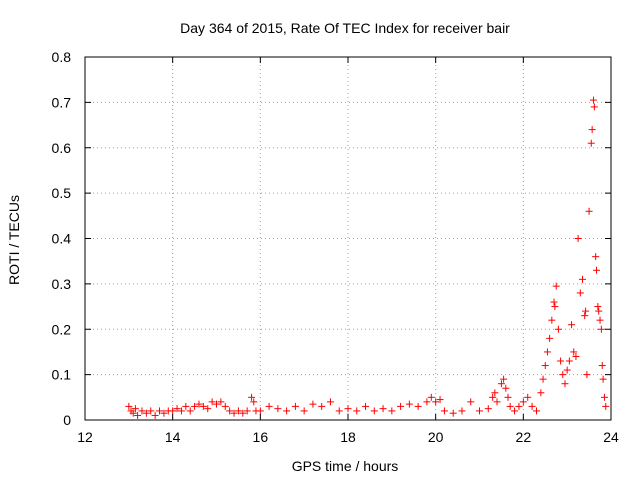  What do you see at coordinates (62, 239) in the screenshot?
I see `y-tick-label: 0.4` at bounding box center [62, 239].